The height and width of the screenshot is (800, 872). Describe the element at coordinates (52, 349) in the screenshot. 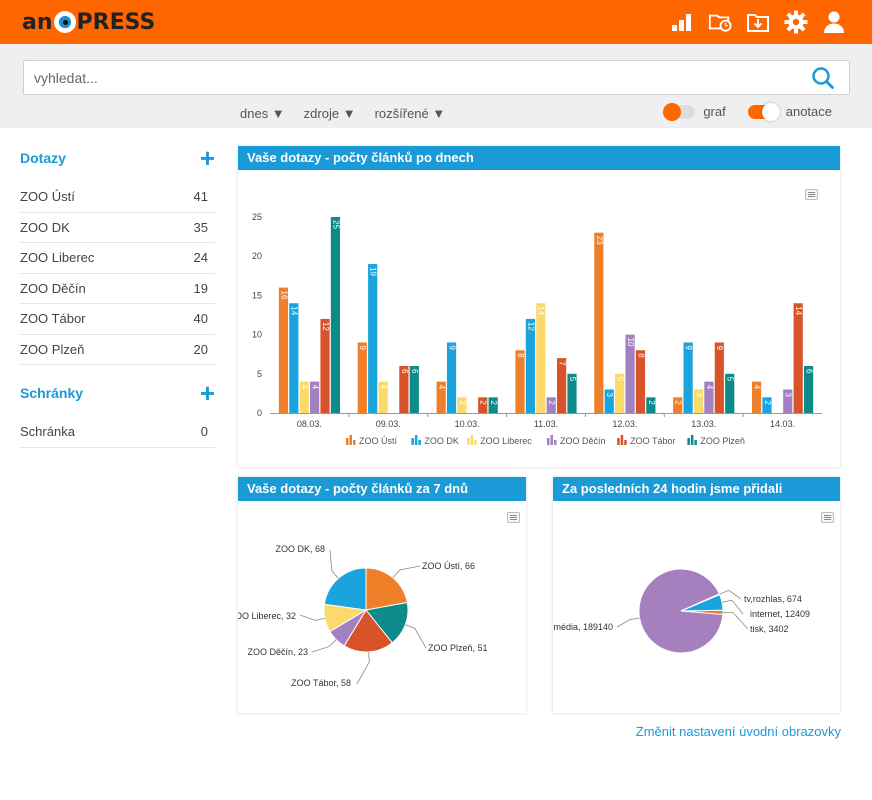

I see `query-label: ZOO Plzeň` at that location.